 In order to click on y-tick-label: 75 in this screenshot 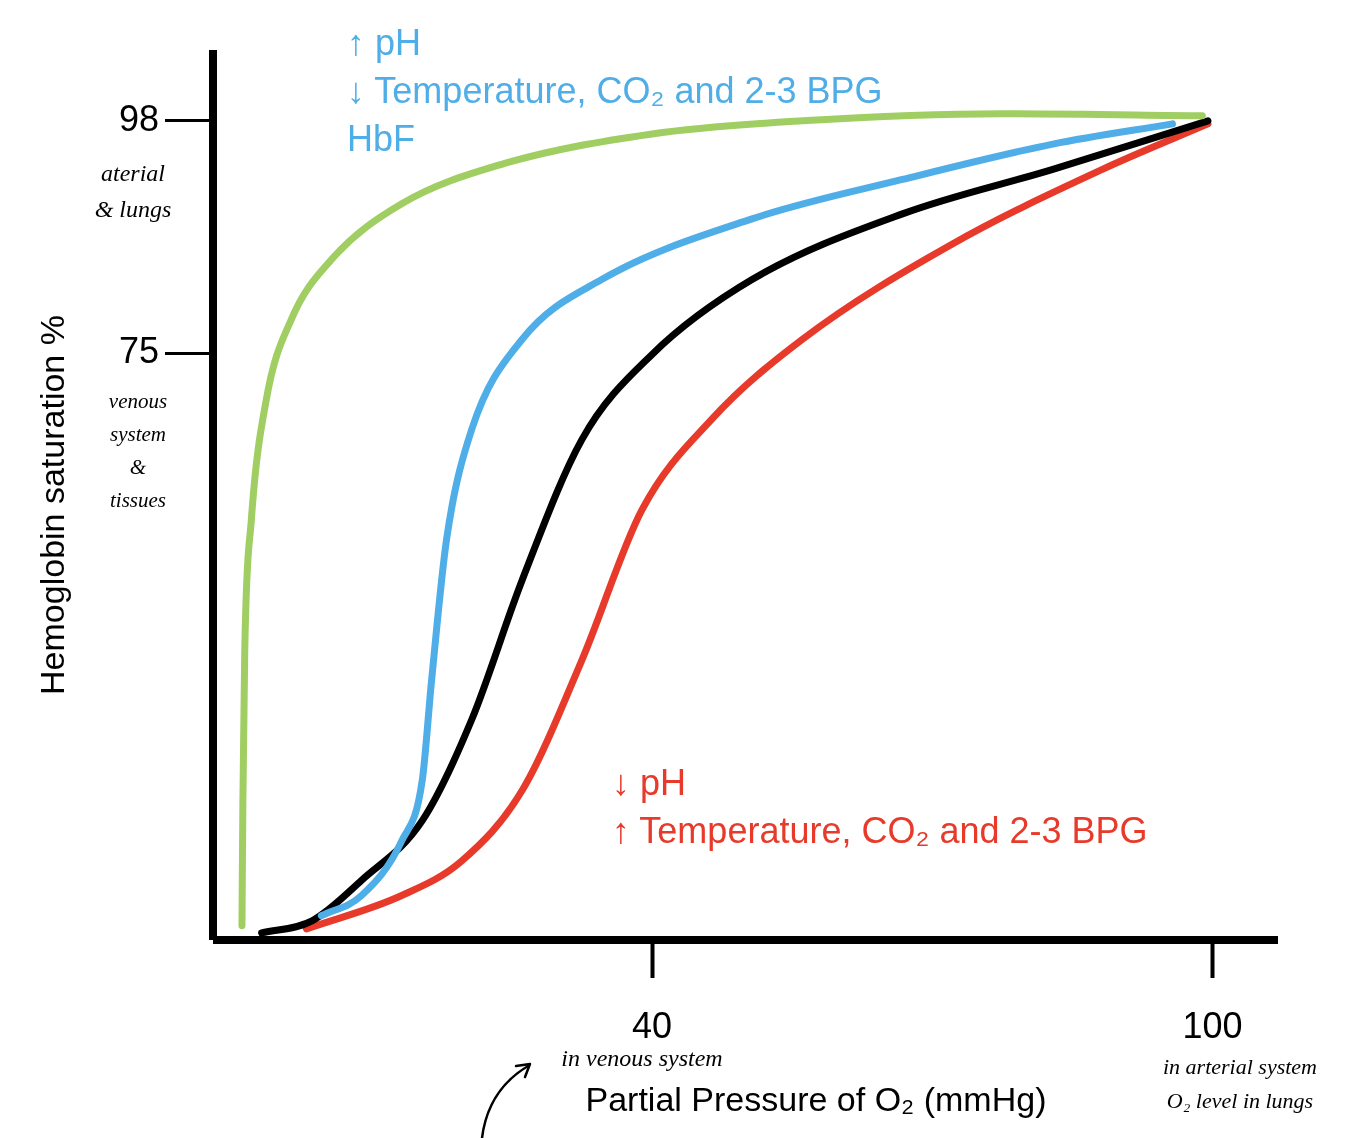, I will do `click(138, 351)`.